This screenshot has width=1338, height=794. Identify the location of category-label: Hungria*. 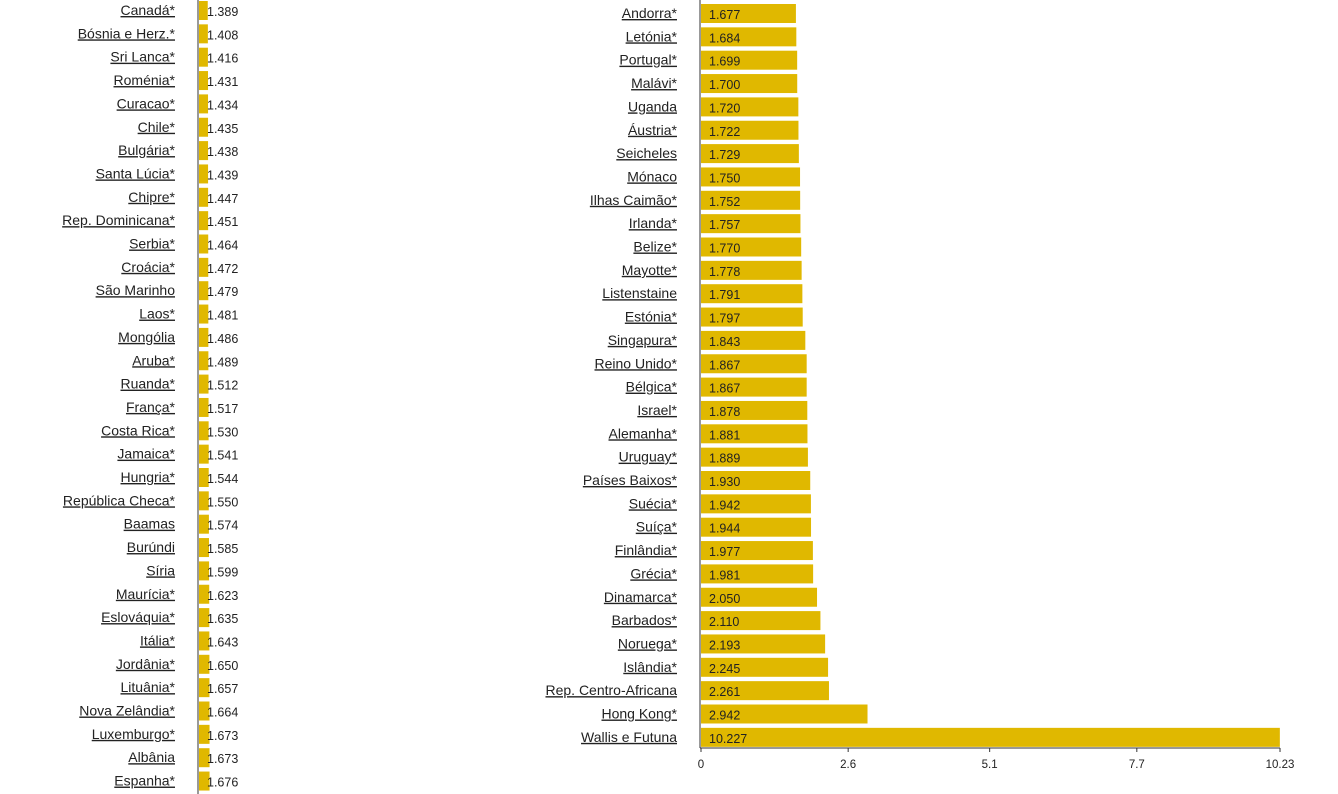
(148, 477).